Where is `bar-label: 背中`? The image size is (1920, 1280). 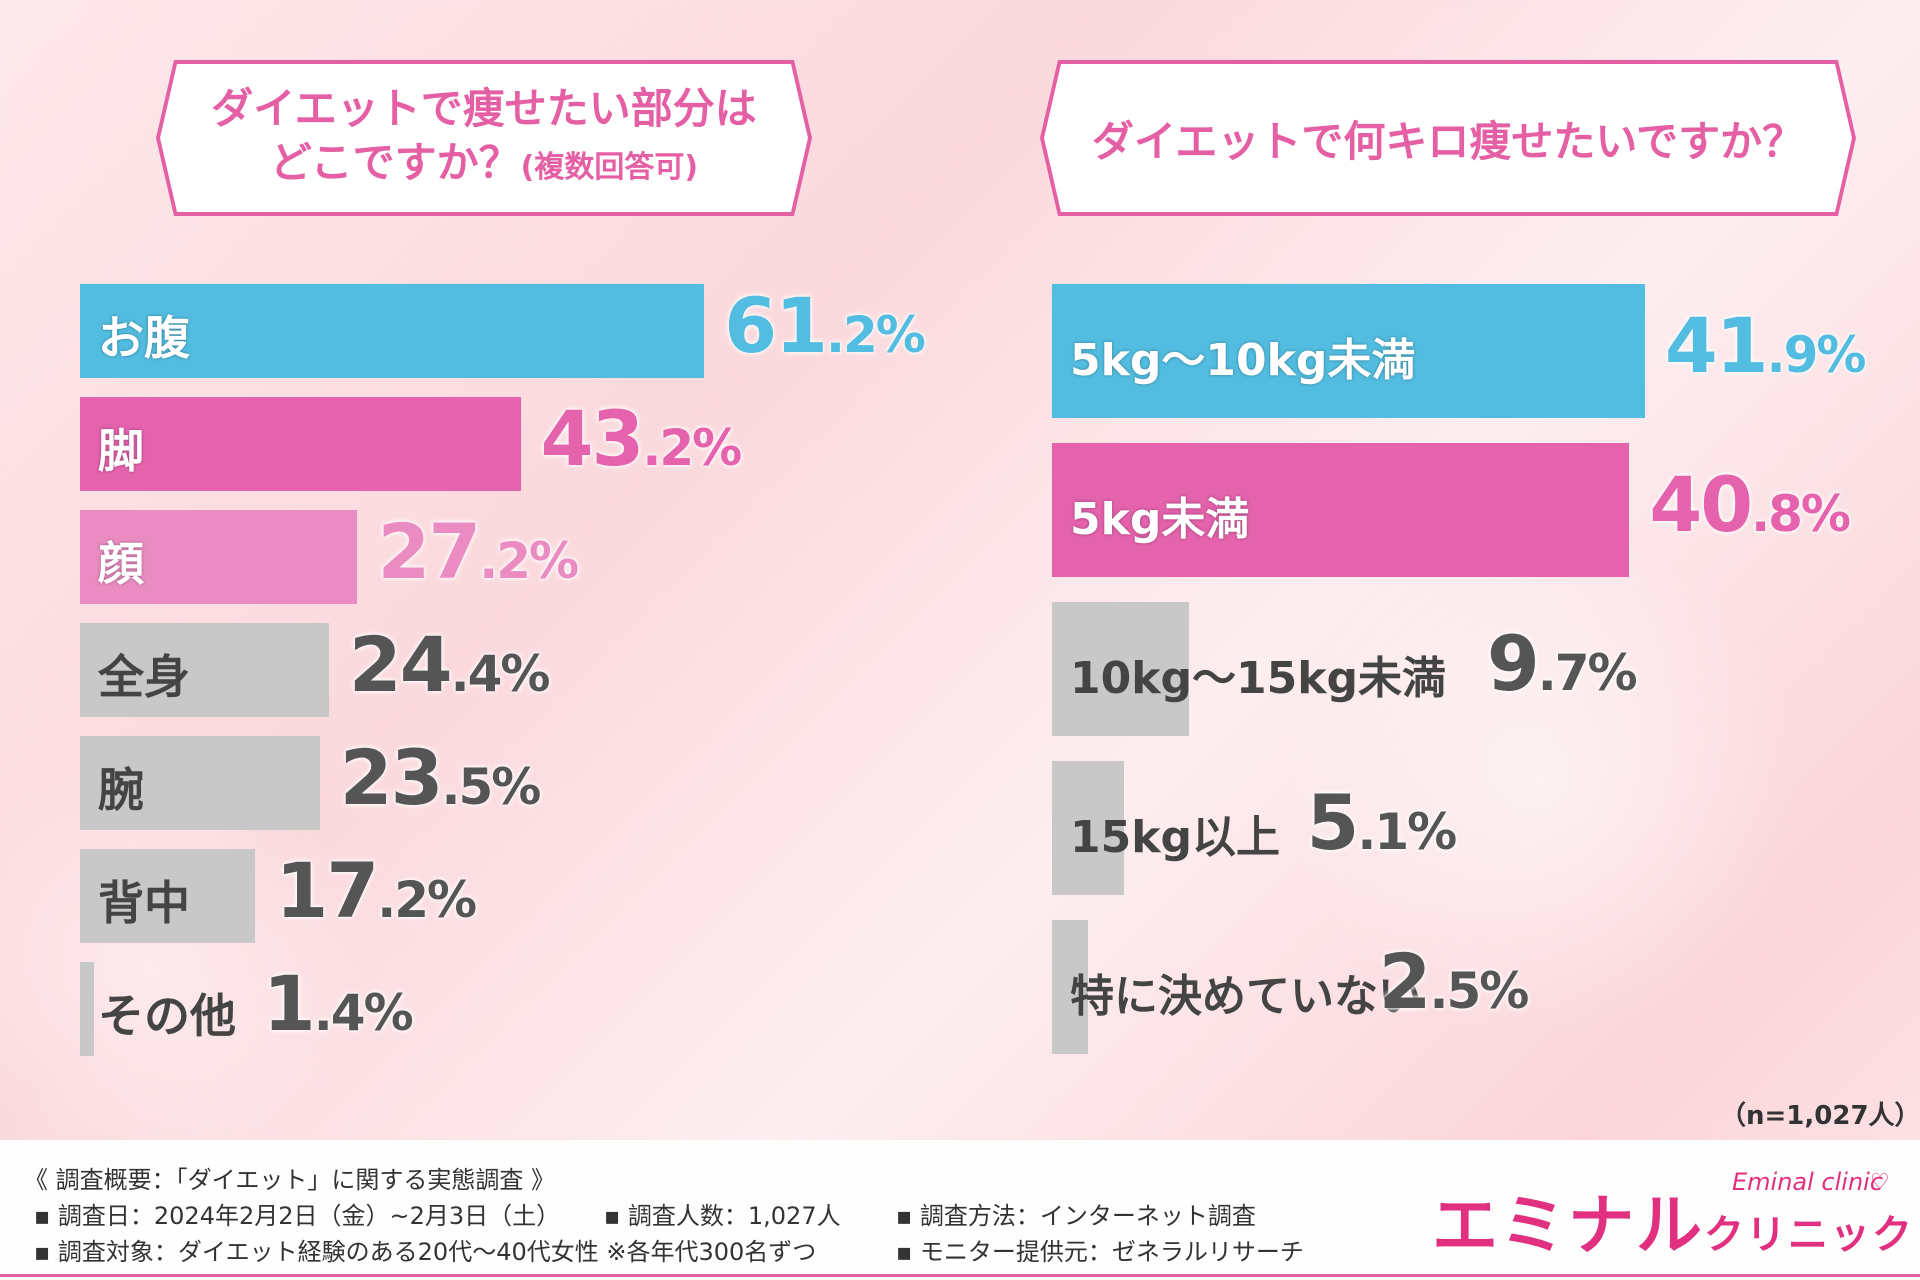
bar-label: 背中 is located at coordinates (144, 903).